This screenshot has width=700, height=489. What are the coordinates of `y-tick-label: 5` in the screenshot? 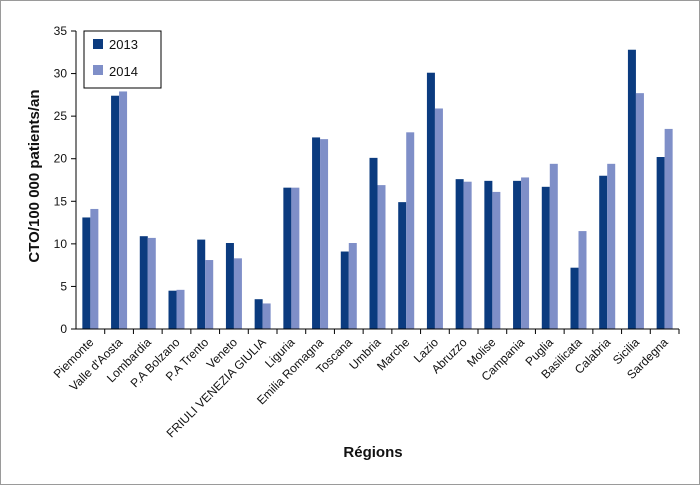 It's located at (63, 286).